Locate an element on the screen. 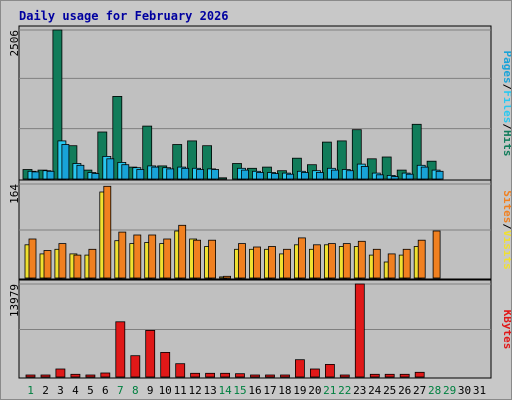 This screenshot has height=403, width=512. legend-sites: Sites is located at coordinates (506, 206).